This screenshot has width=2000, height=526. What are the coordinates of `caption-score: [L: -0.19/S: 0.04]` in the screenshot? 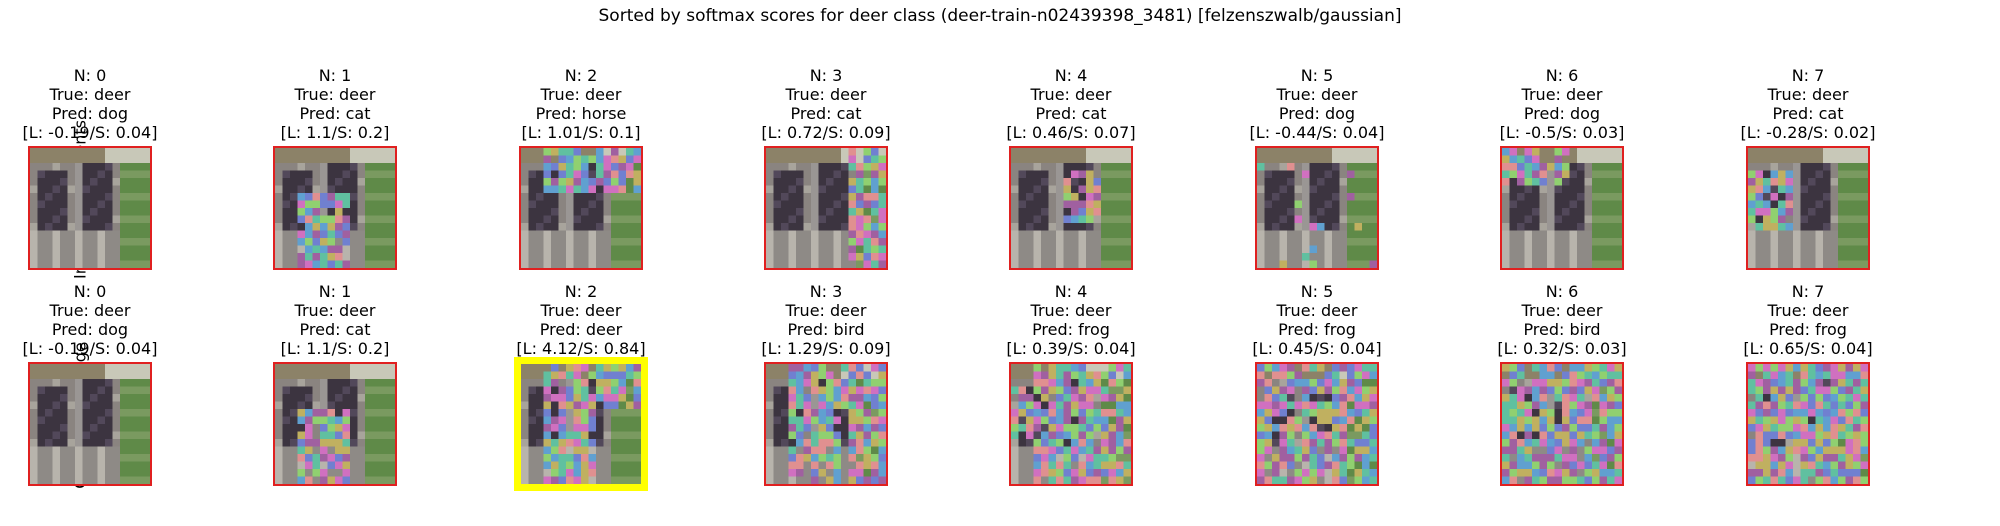 It's located at (90, 132).